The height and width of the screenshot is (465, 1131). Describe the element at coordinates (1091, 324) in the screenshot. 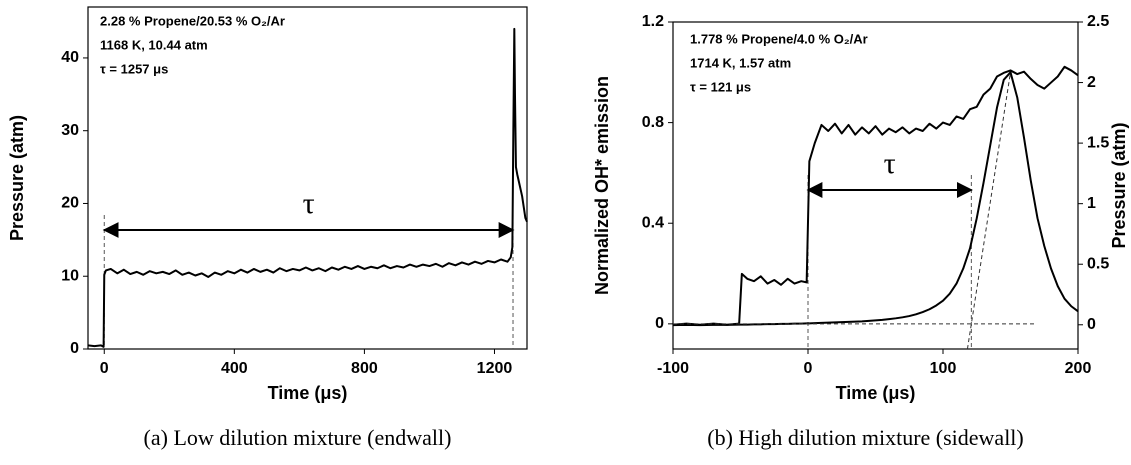

I see `y2-tick-label: 0` at that location.